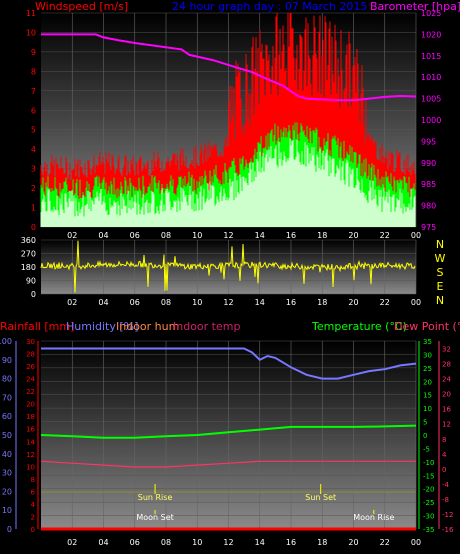  What do you see at coordinates (33, 71) in the screenshot?
I see `wind-tick-label: 8` at bounding box center [33, 71].